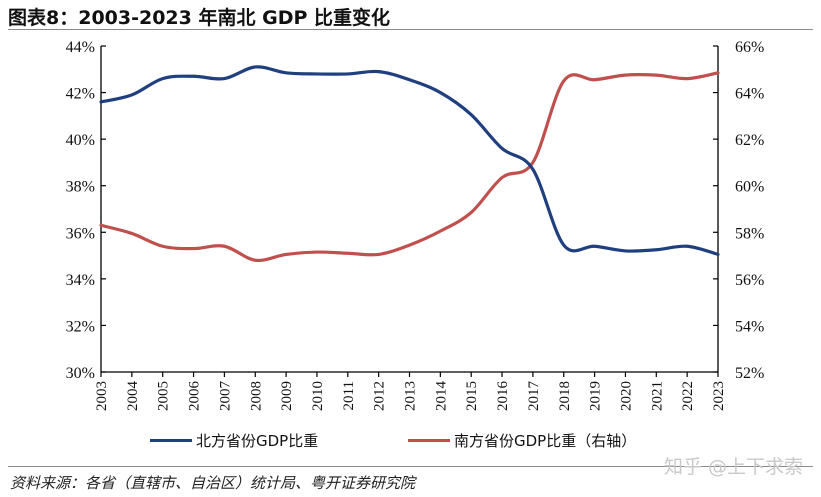  Describe the element at coordinates (287, 396) in the screenshot. I see `x-axis-tick-label: 2009` at that location.